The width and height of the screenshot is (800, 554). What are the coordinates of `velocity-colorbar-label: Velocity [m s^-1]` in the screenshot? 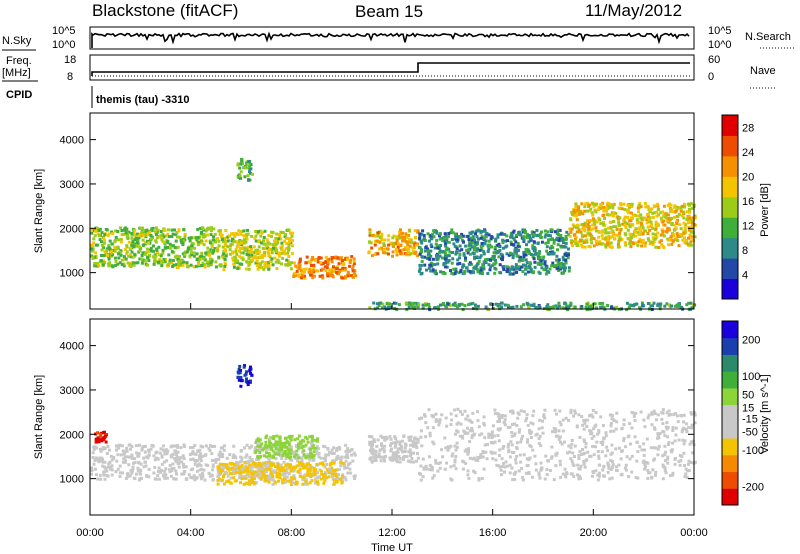 It's located at (765, 414).